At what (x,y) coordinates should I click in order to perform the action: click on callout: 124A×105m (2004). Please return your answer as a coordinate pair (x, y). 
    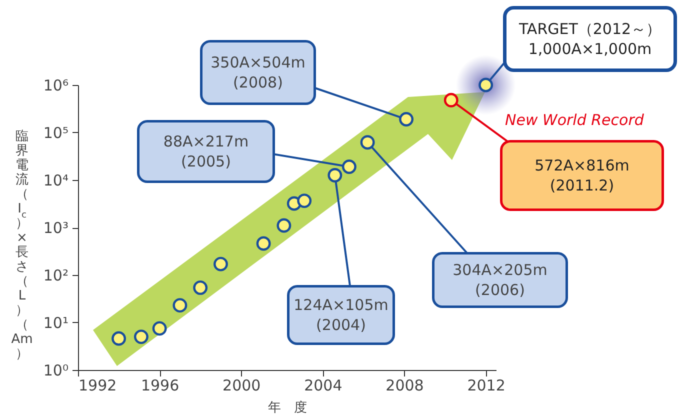
    Looking at the image, I should click on (341, 260).